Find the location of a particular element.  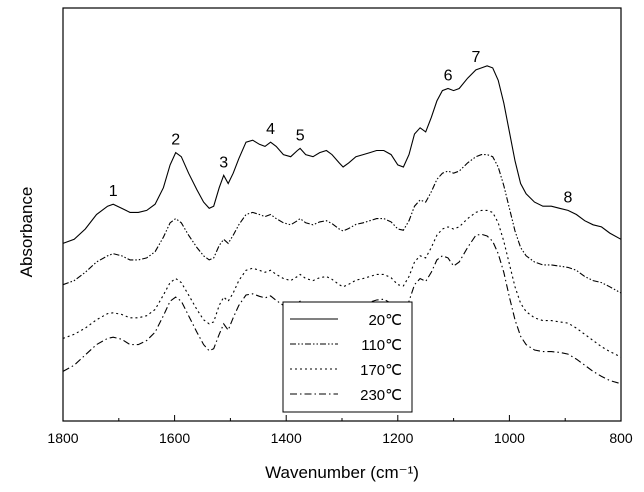

legend-label-110: 110℃ is located at coordinates (381, 345).